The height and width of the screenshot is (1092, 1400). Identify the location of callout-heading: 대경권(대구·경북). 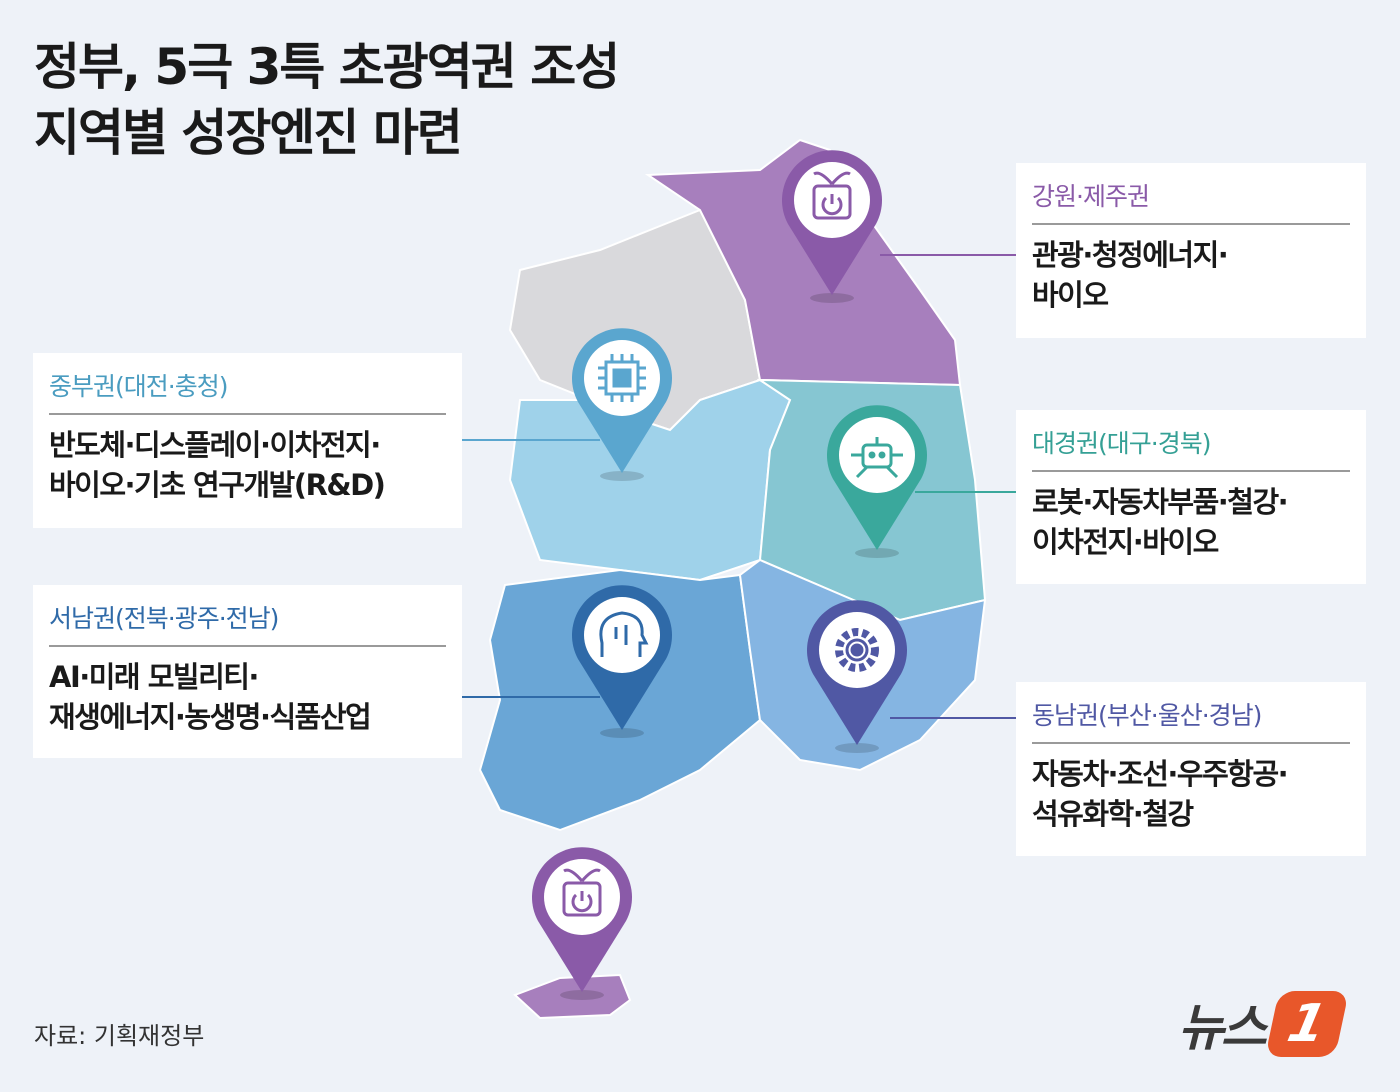
(1191, 448).